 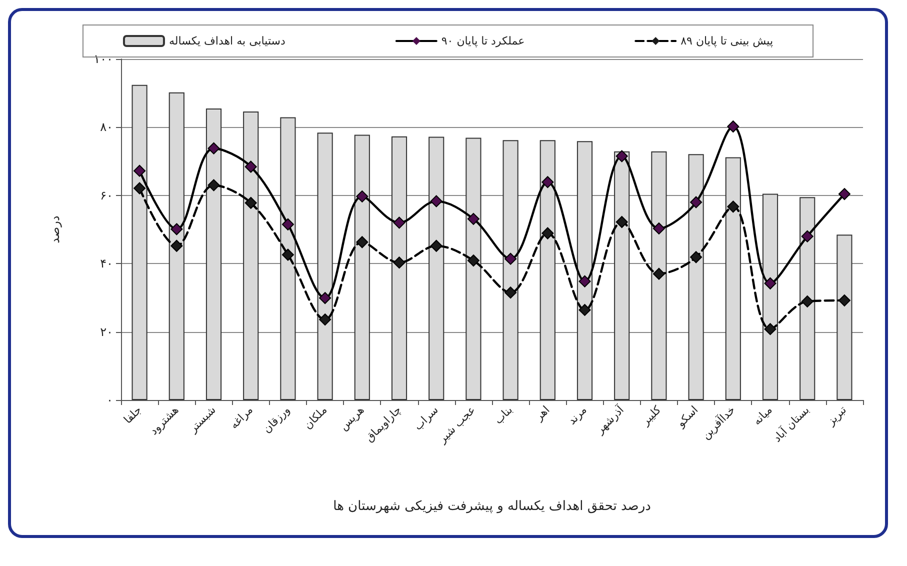 What do you see at coordinates (542, 413) in the screenshot?
I see `x-tick-label: اهر` at bounding box center [542, 413].